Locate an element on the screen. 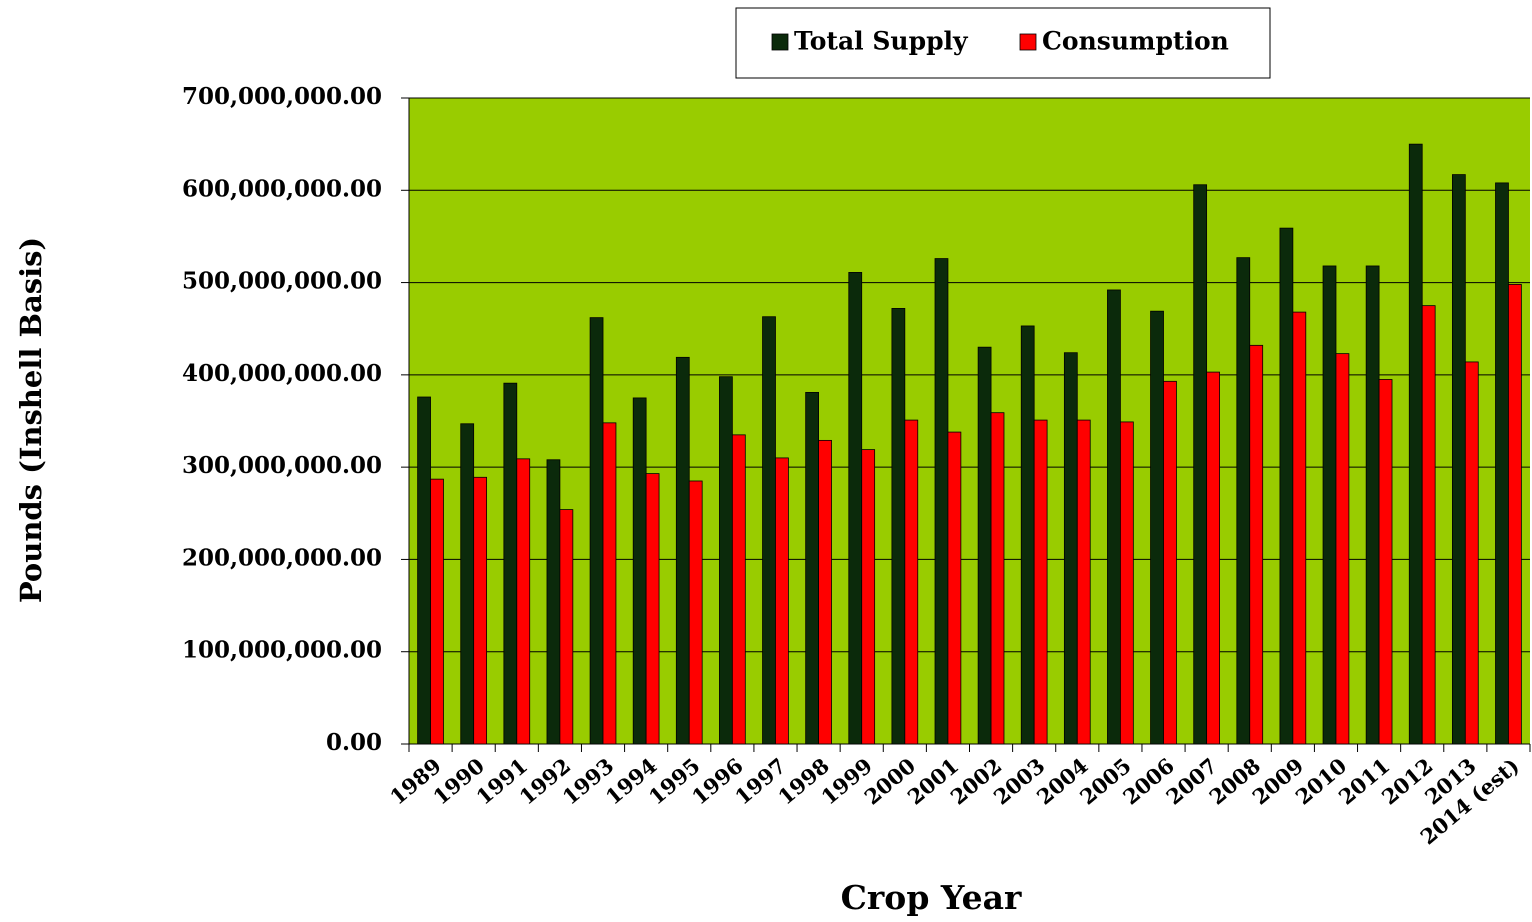 The width and height of the screenshot is (1532, 922). y-tick-label: 400,000,000.00 is located at coordinates (282, 373).